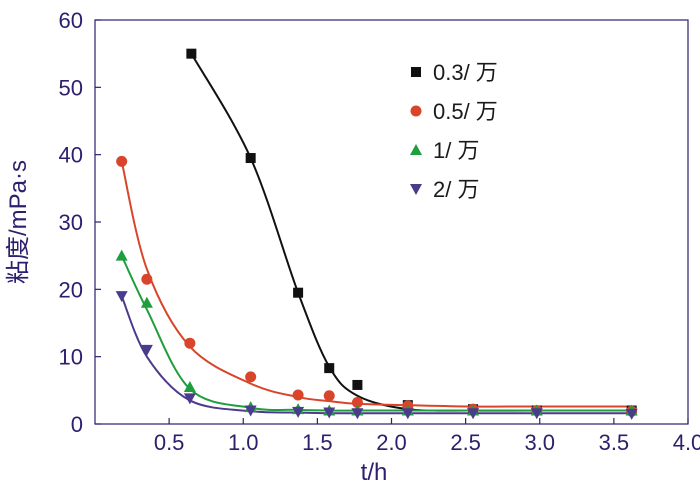  What do you see at coordinates (71, 20) in the screenshot?
I see `y-tick-label: 60` at bounding box center [71, 20].